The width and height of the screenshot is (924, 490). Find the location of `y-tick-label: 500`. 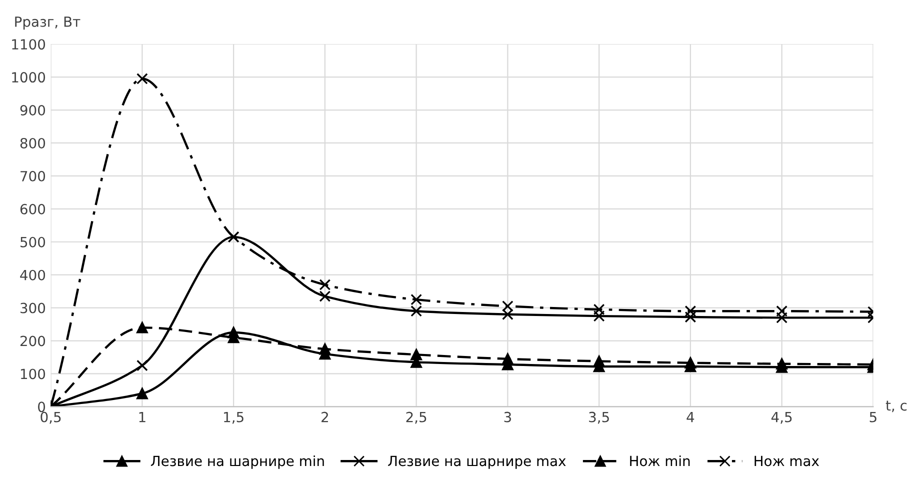

y-tick-label: 500 is located at coordinates (33, 242).